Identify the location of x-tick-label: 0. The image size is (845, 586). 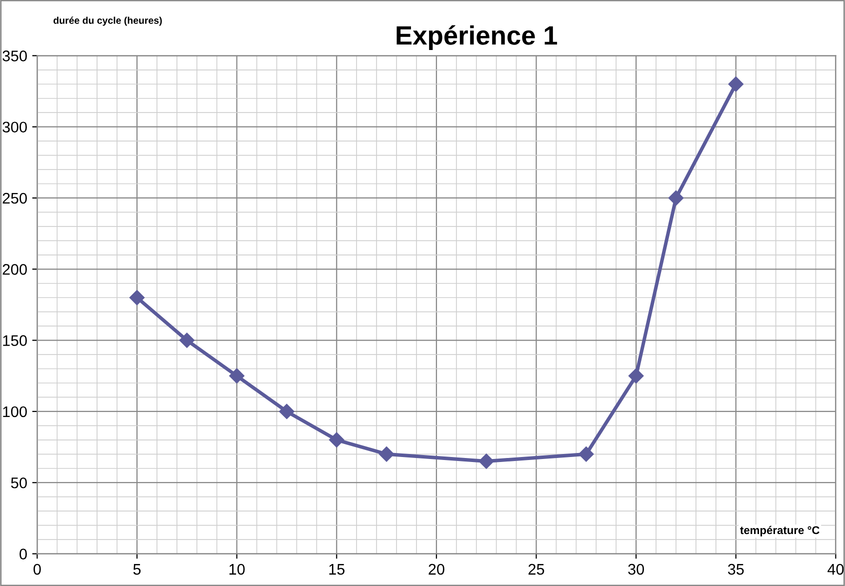
(37, 569).